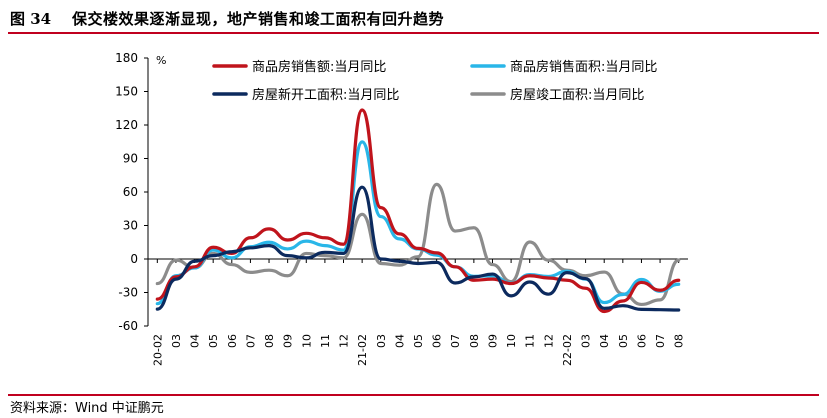 Image resolution: width=827 pixels, height=418 pixels. What do you see at coordinates (583, 67) in the screenshot?
I see `legend-label: 商品房销售面积:当月同比` at bounding box center [583, 67].